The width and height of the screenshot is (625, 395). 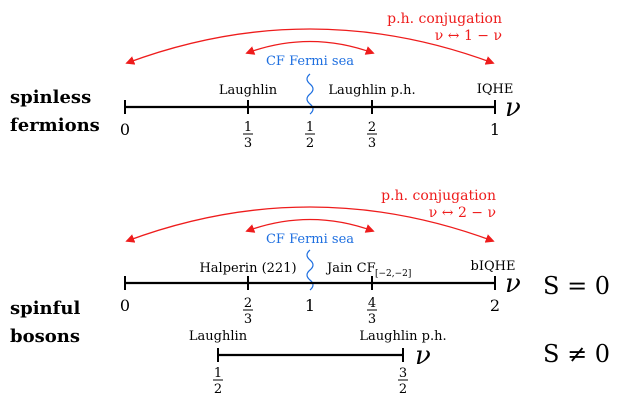 What do you see at coordinates (468, 36) in the screenshot?
I see `conjugation-relation: ν ↔ 1 − ν` at bounding box center [468, 36].